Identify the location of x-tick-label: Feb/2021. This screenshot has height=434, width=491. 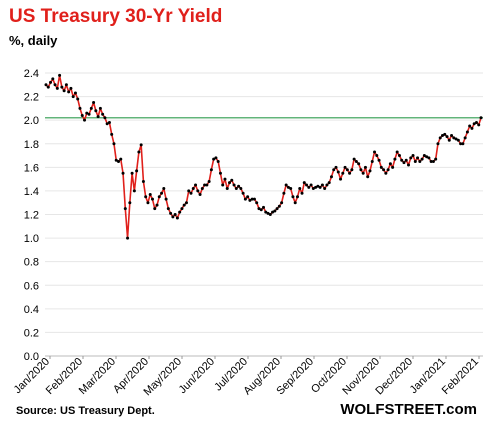
(460, 376).